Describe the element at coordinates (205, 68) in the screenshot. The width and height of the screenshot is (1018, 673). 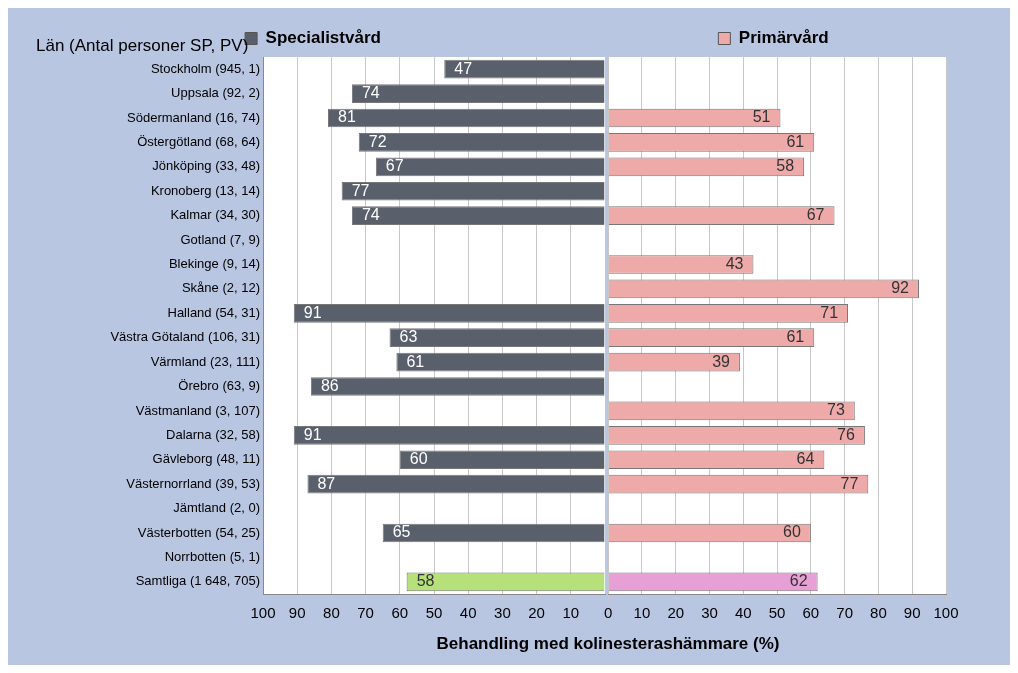
I see `y-tick-label: Stockholm (945, 1)` at that location.